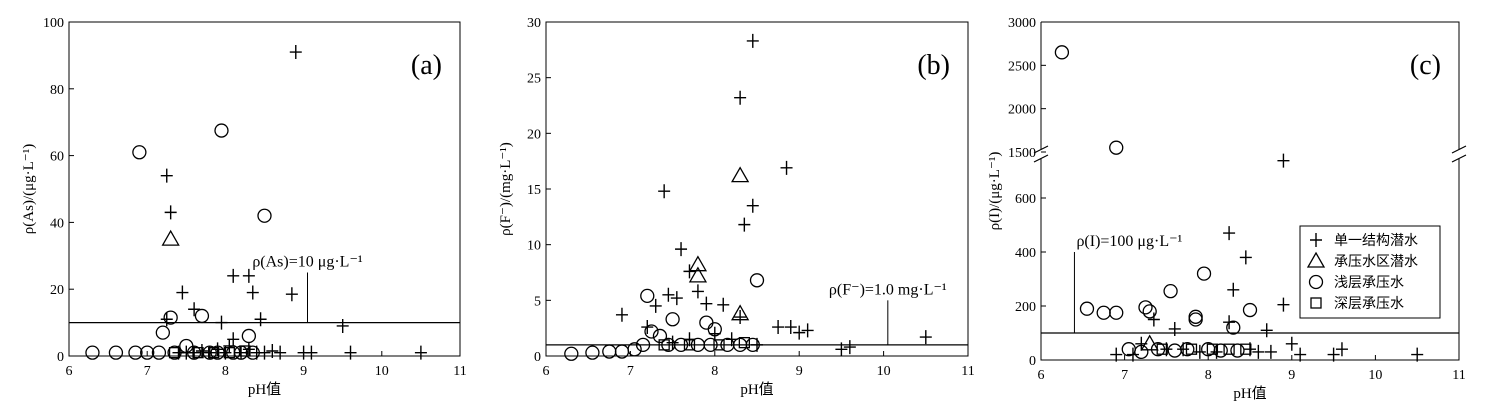  I want to click on y-tick-label: 20, so click(57, 290).